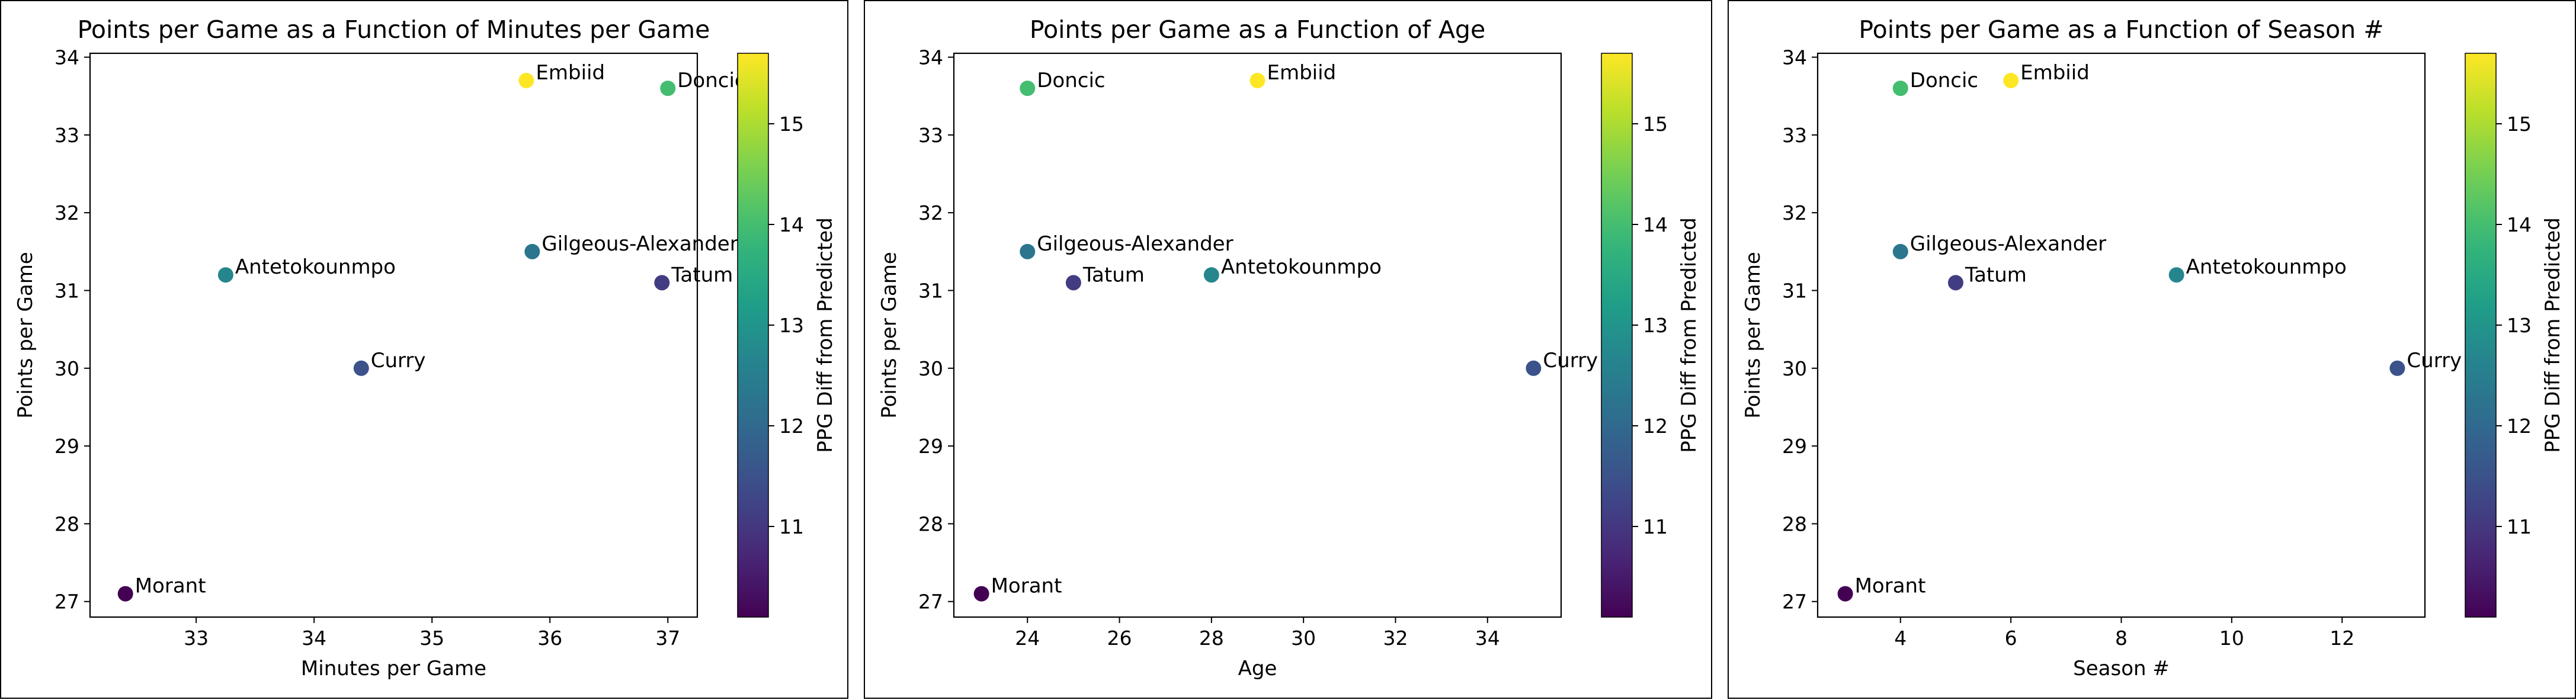 This screenshot has height=700, width=2576. Describe the element at coordinates (1487, 638) in the screenshot. I see `x-tick-label: 34` at that location.